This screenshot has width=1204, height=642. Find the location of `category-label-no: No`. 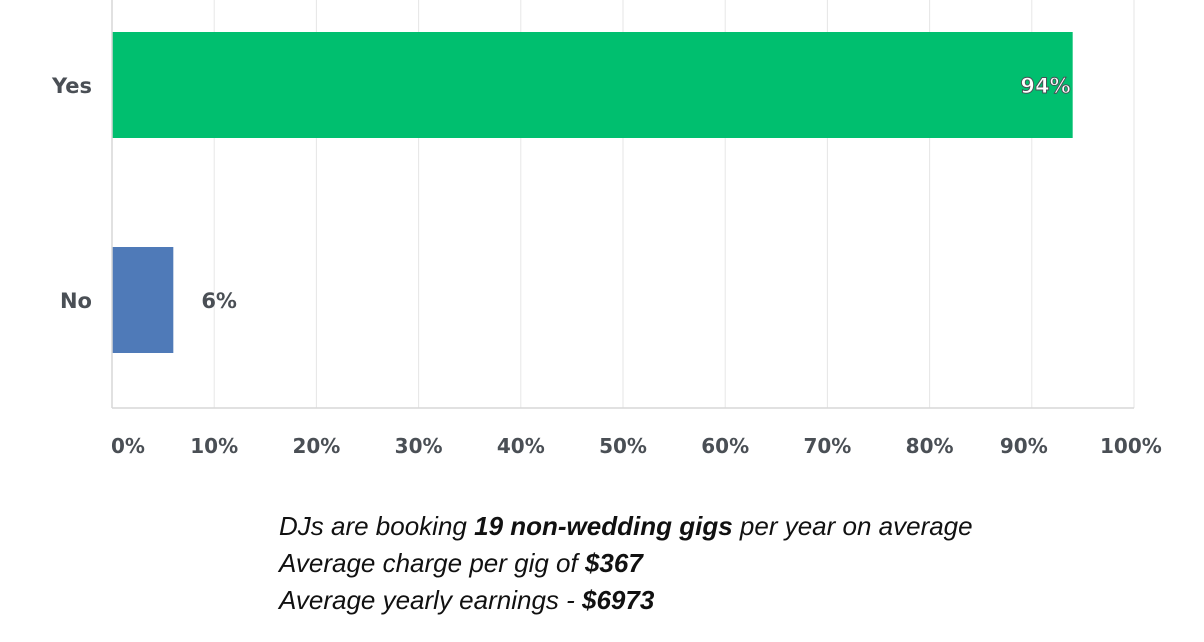

category-label-no: No is located at coordinates (76, 301).